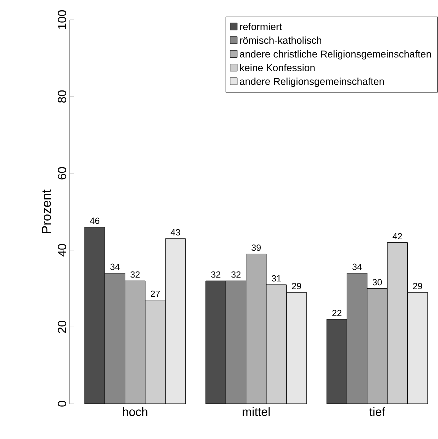 Image resolution: width=438 pixels, height=439 pixels. I want to click on x-tick-label: hoch, so click(135, 412).